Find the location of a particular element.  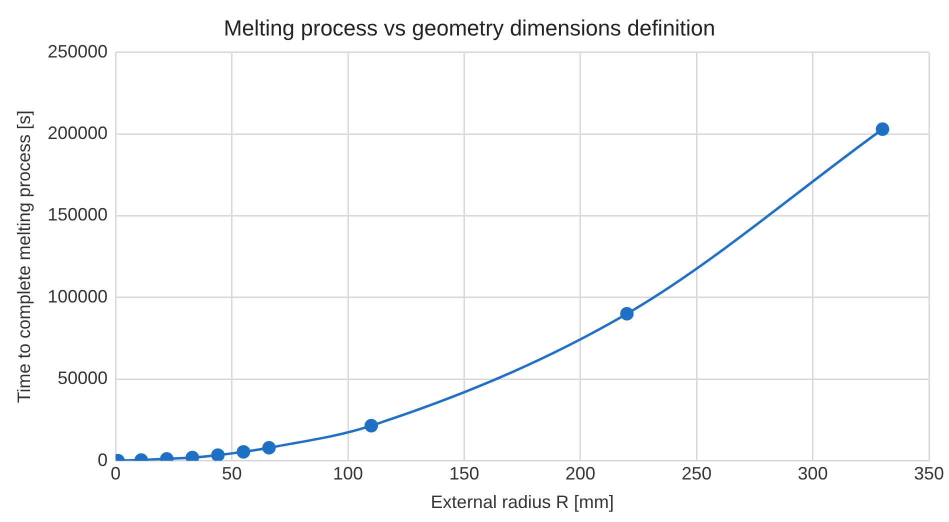

x-tick-label: 250 is located at coordinates (697, 474).